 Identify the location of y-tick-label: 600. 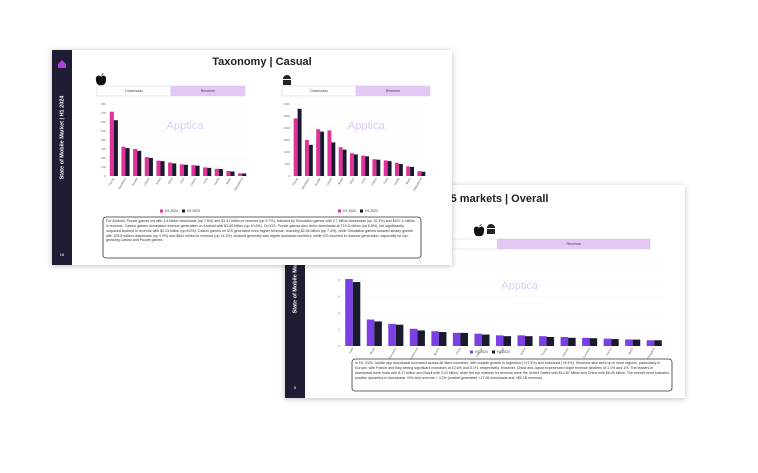
(103, 122).